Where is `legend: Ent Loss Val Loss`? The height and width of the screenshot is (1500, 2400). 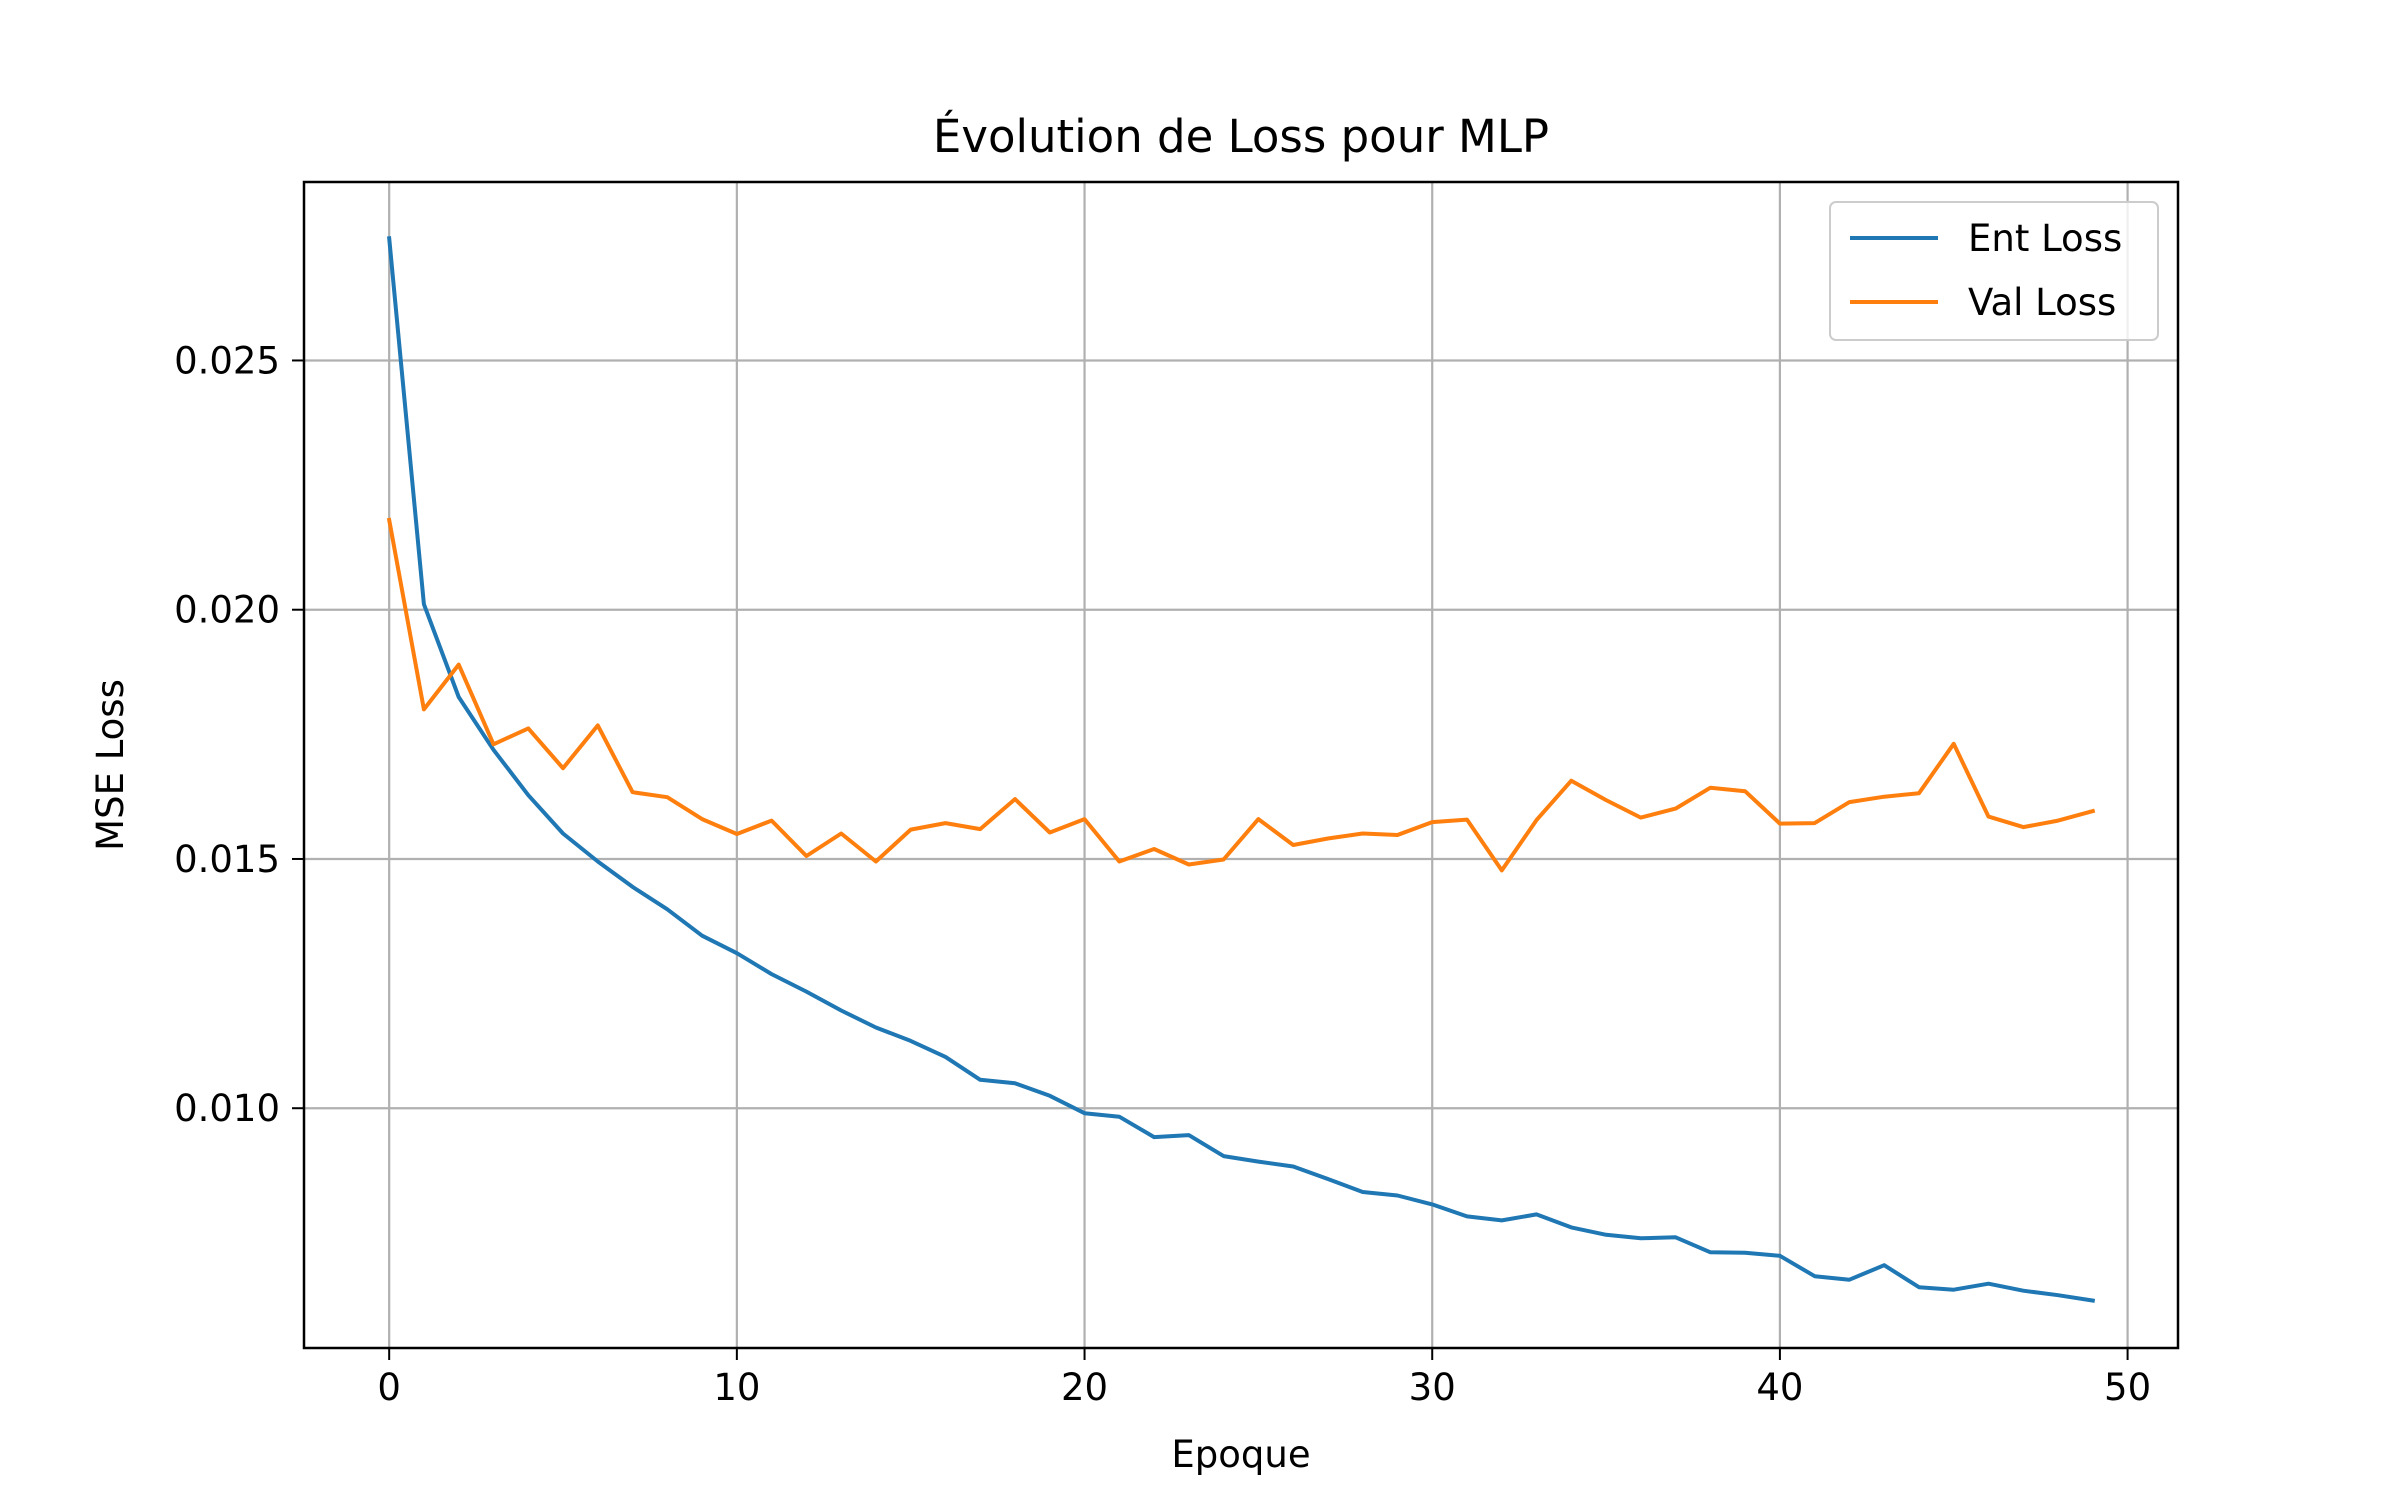
legend: Ent Loss Val Loss is located at coordinates (1994, 271).